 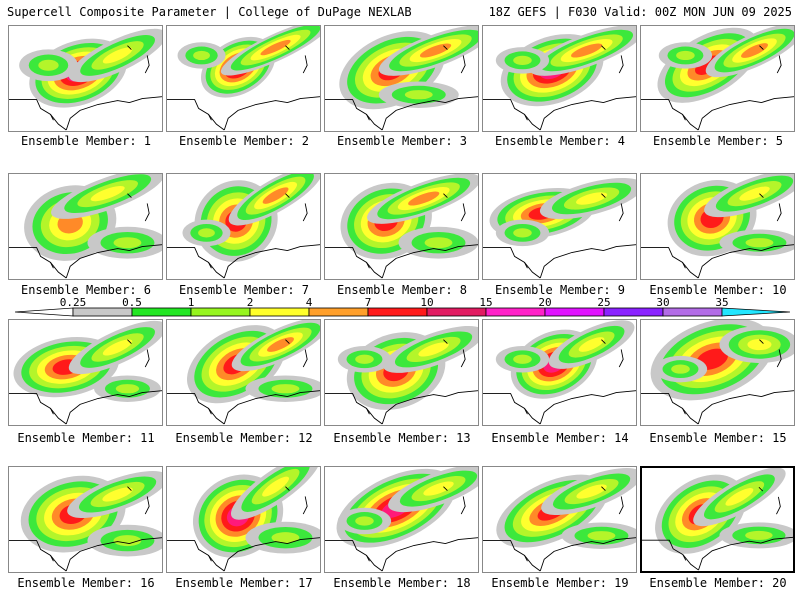 What do you see at coordinates (73, 302) in the screenshot?
I see `colorbar-tick-label: 0.25` at bounding box center [73, 302].